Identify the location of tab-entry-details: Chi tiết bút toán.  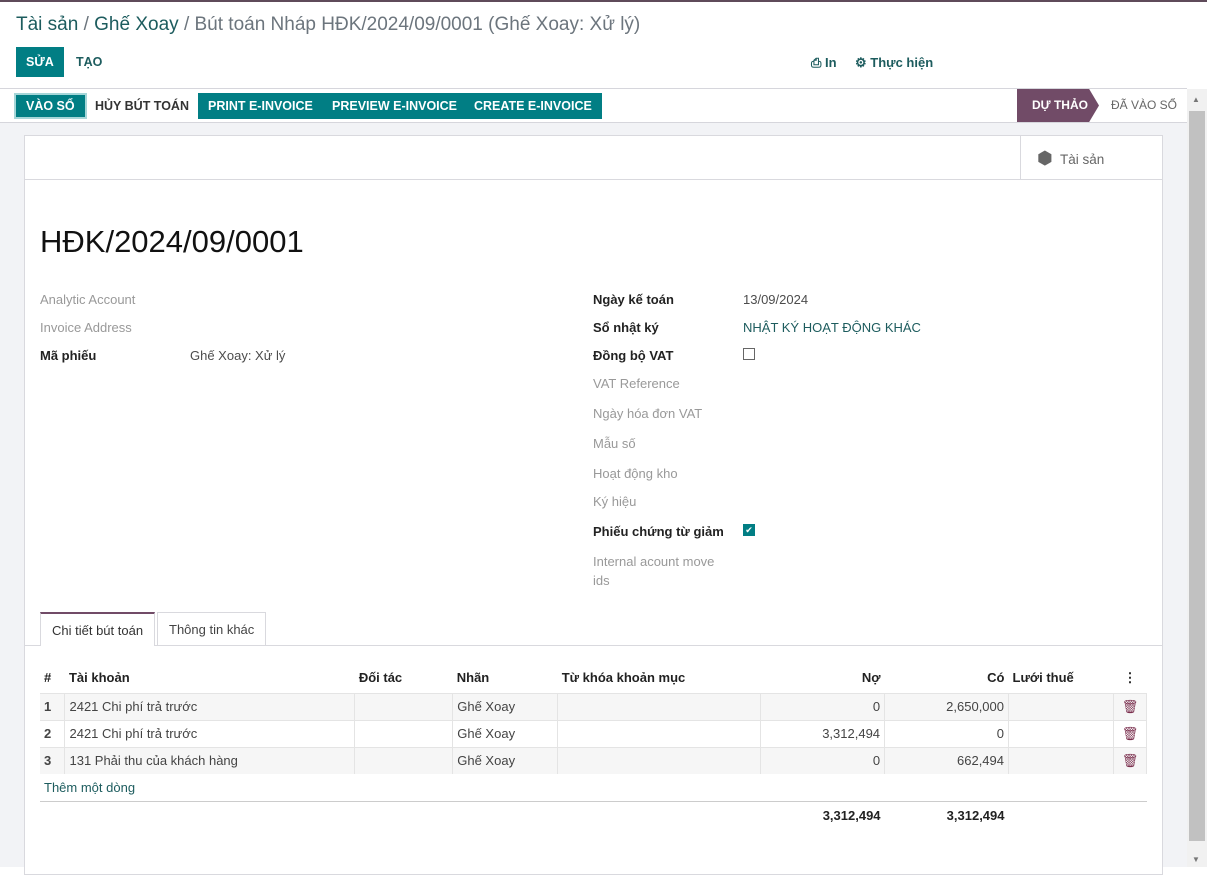
(98, 629).